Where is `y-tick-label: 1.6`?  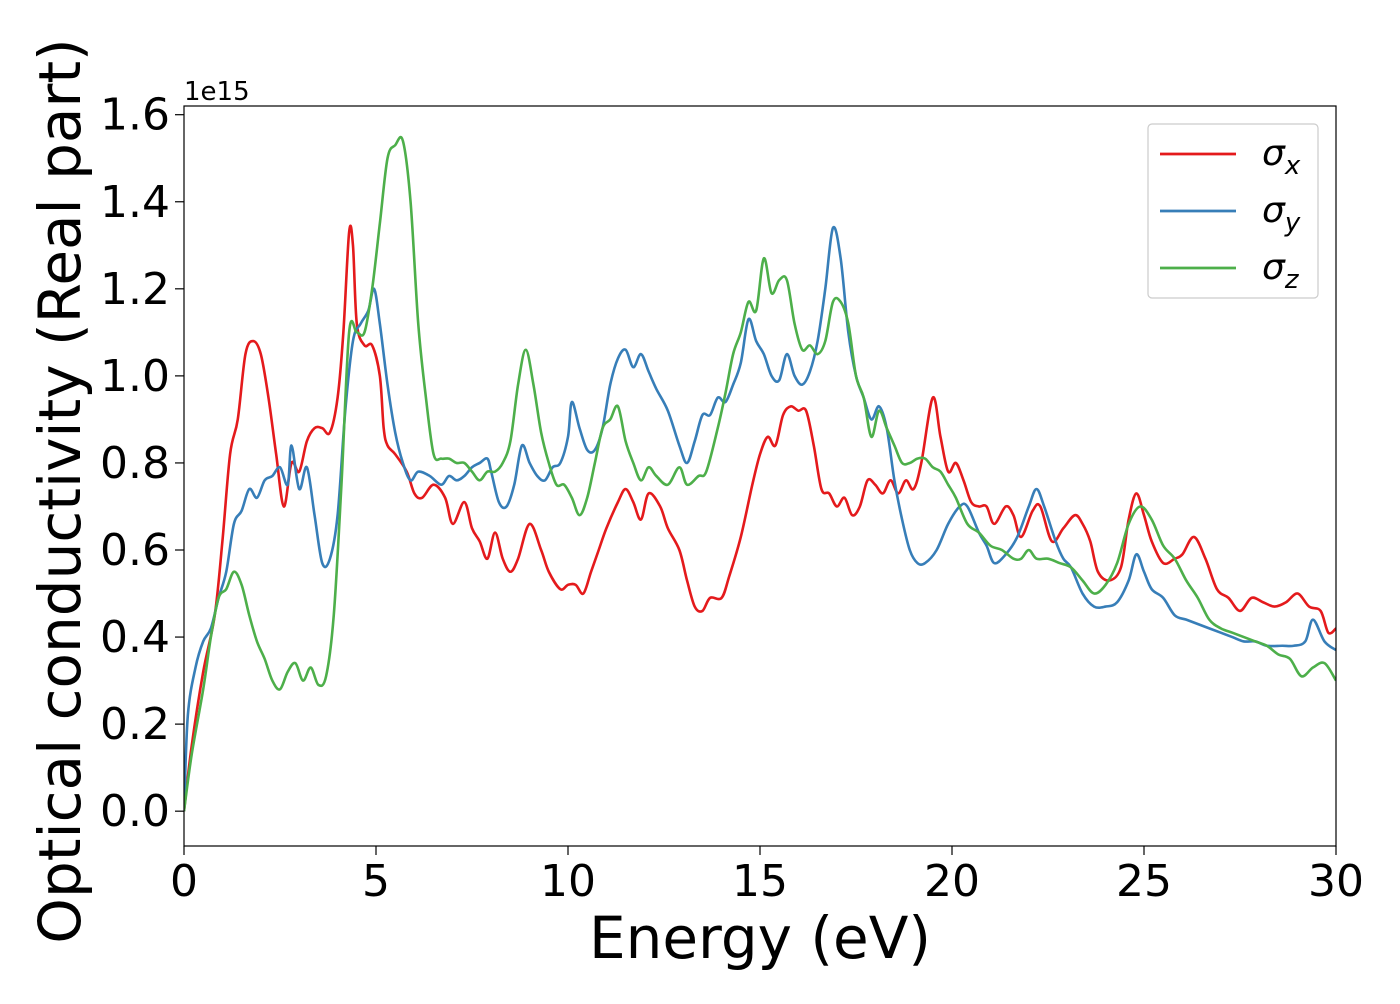 y-tick-label: 1.6 is located at coordinates (135, 115).